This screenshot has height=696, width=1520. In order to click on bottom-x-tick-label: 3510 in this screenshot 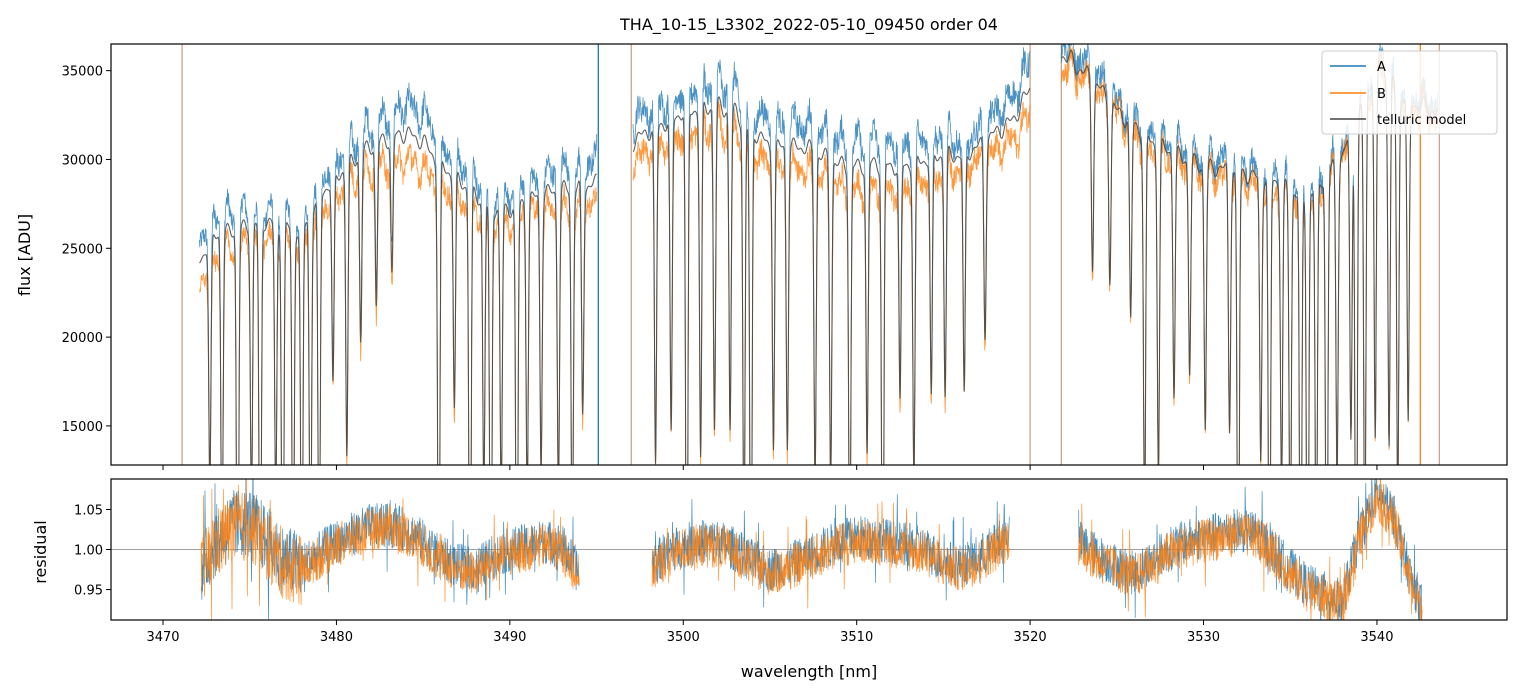, I will do `click(856, 637)`.